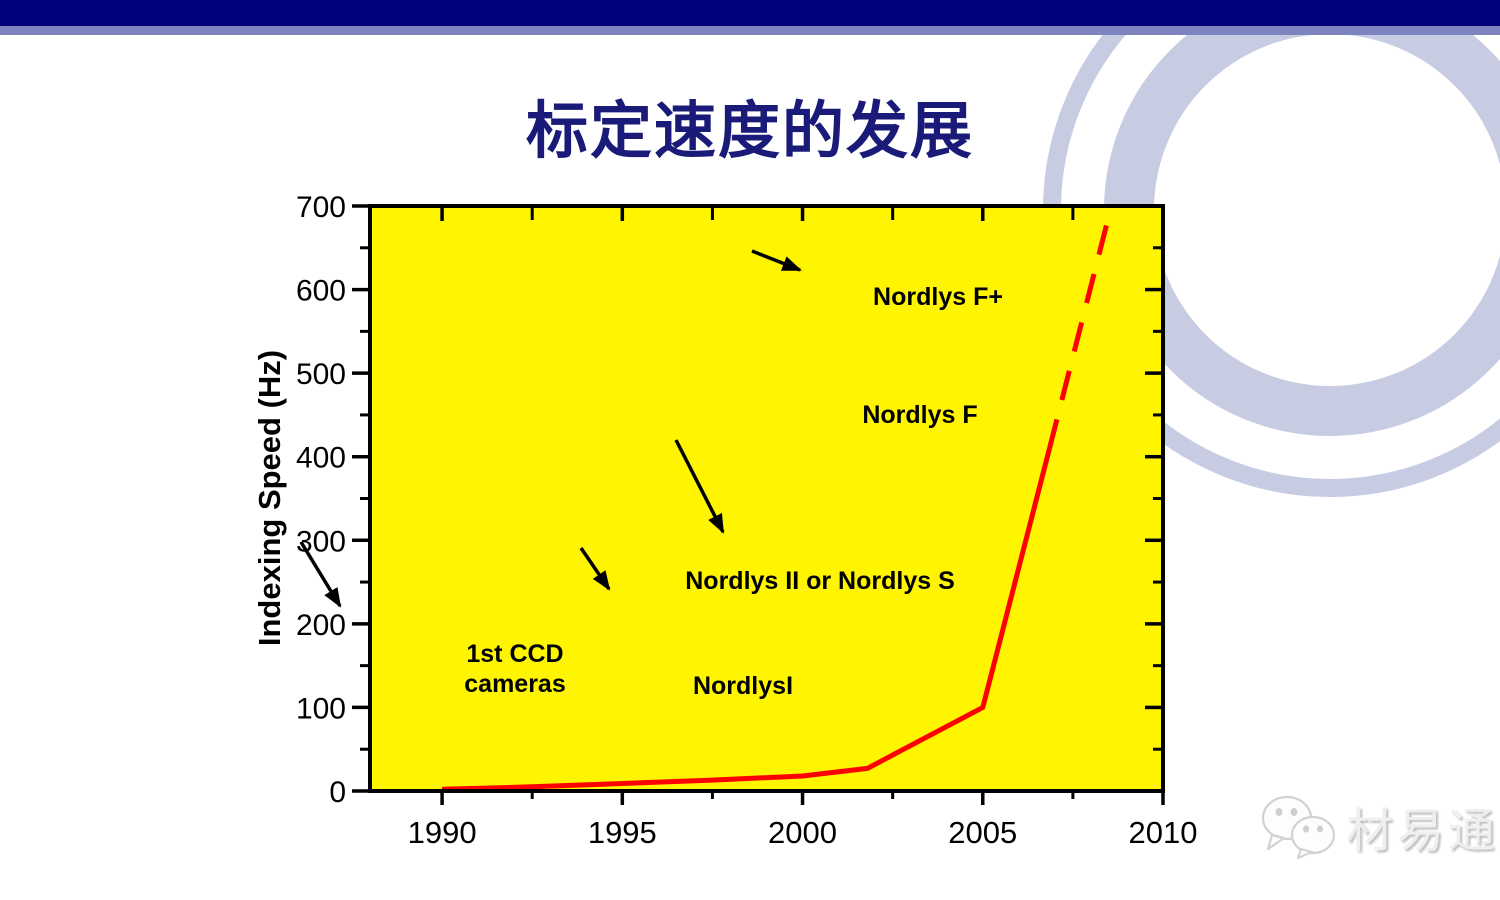 The image size is (1500, 900). Describe the element at coordinates (269, 498) in the screenshot. I see `y-axis-title: Indexing Speed (Hz)` at that location.